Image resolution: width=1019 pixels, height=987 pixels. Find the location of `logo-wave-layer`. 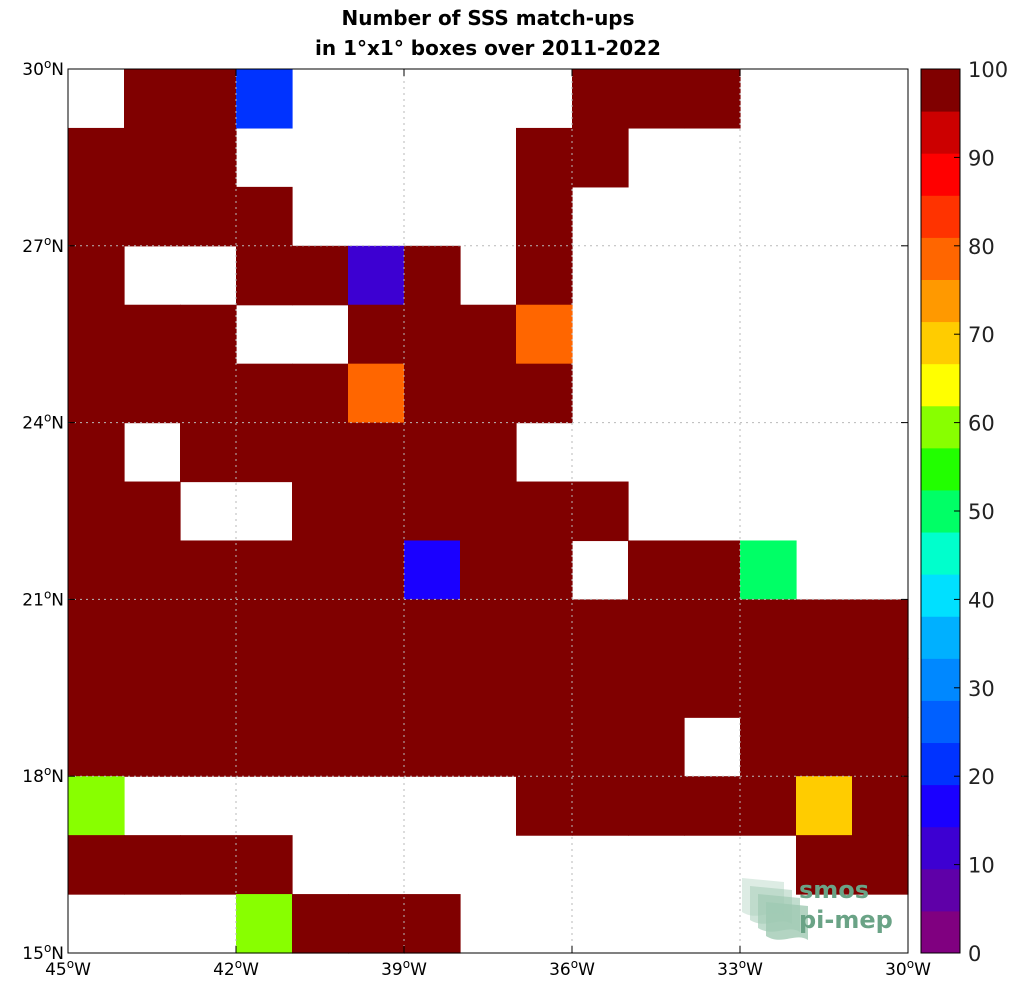

logo-wave-layer is located at coordinates (787, 921).